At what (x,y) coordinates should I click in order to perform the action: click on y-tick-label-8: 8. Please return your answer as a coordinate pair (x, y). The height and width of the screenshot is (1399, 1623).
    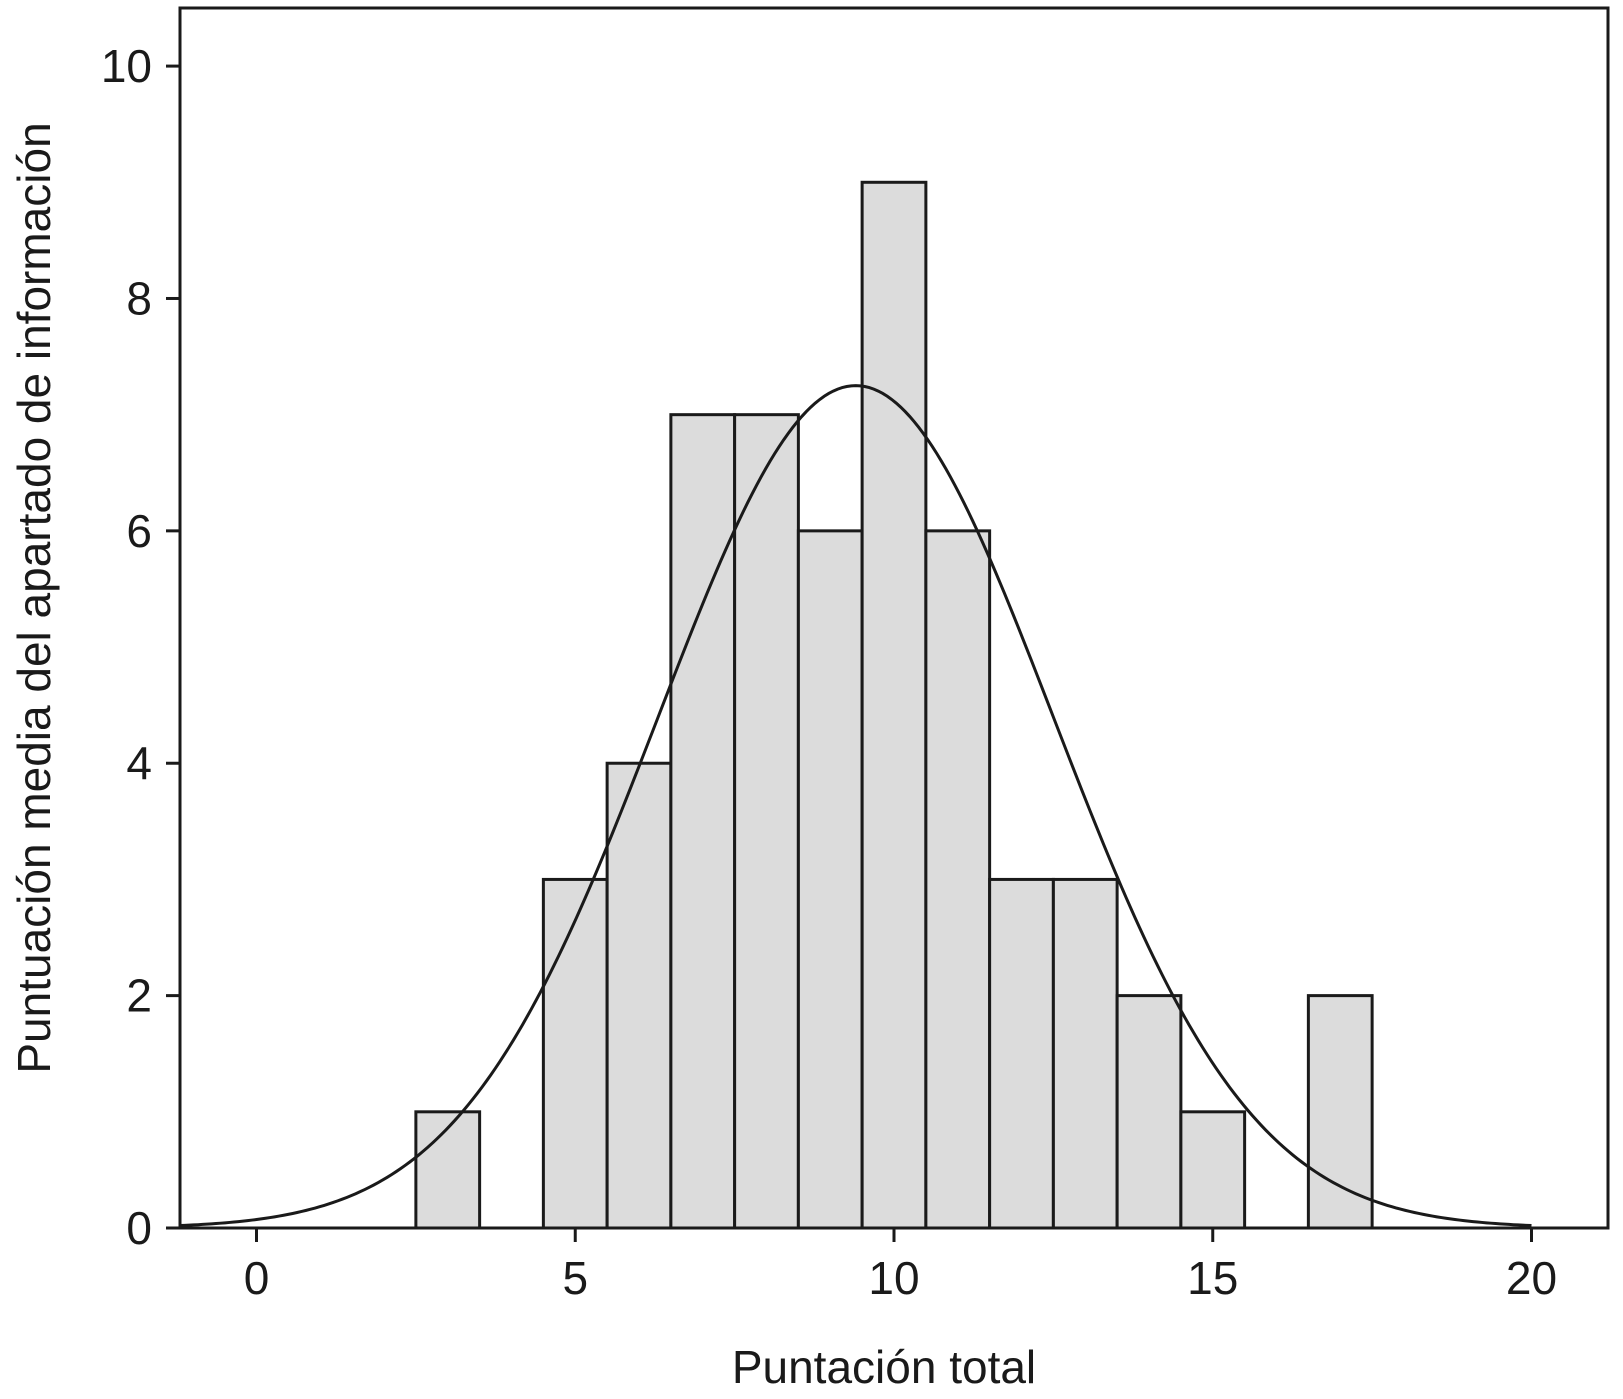
    Looking at the image, I should click on (139, 298).